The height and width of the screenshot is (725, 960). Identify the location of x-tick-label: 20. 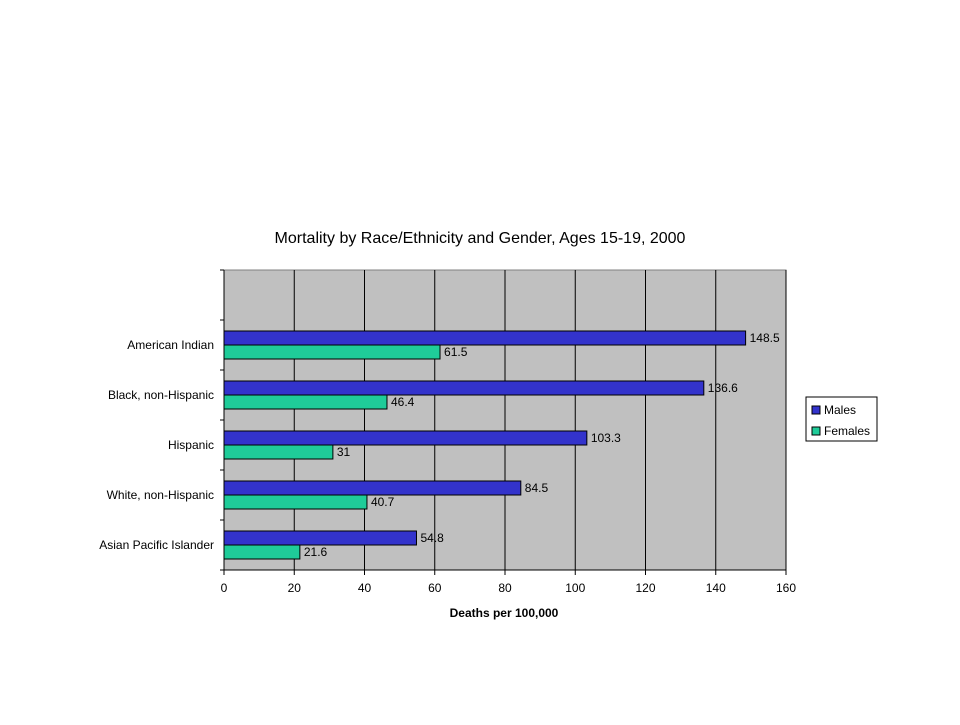
(295, 588).